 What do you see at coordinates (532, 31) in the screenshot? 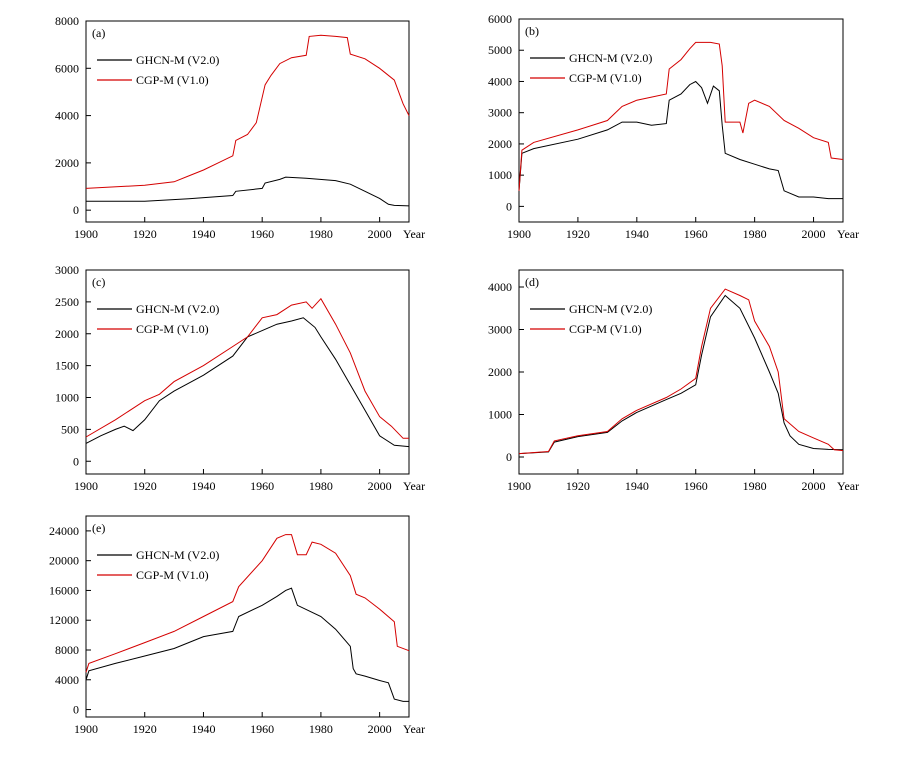
I see `panel-label: (b)` at bounding box center [532, 31].